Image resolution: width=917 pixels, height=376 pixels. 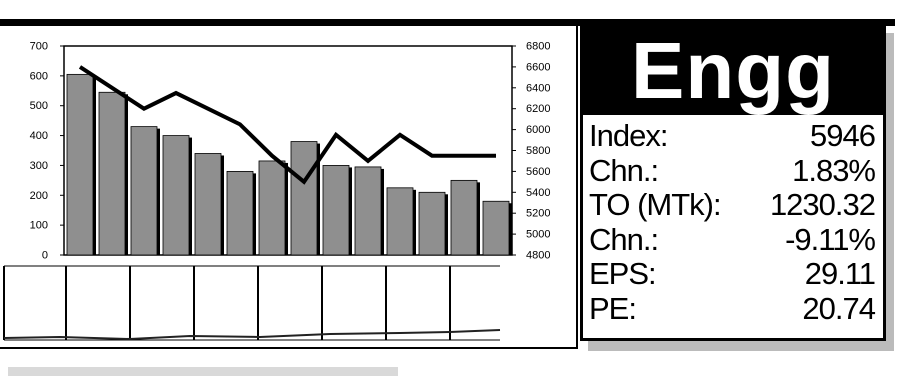 I want to click on left-tick-label: 600, so click(x=39, y=76).